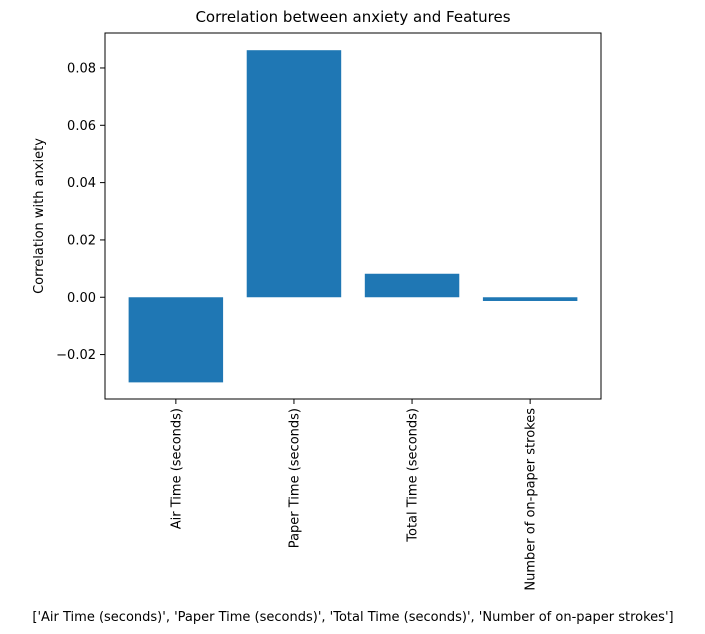  Describe the element at coordinates (81, 183) in the screenshot. I see `y-tick-label-3: 0.04` at that location.